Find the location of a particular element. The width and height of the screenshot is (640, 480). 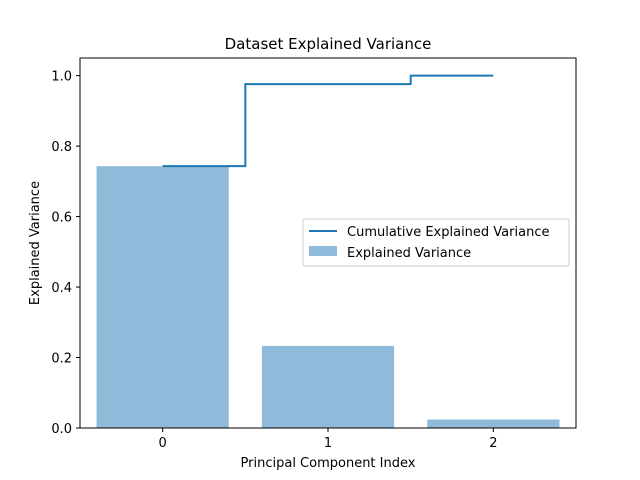

y-axis-label: Explained Variance is located at coordinates (35, 243).